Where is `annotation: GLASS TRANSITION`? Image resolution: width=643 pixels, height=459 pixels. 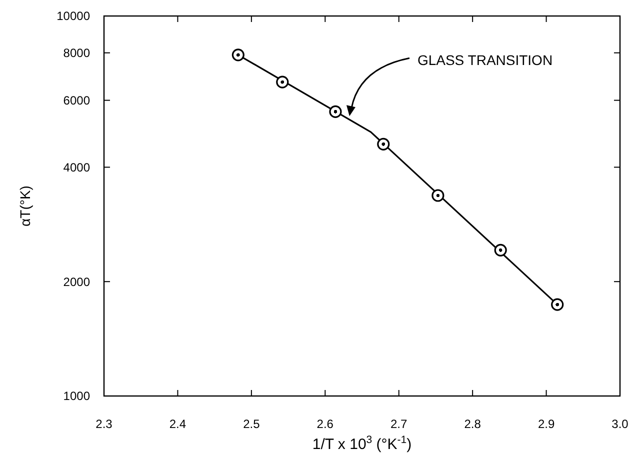 annotation: GLASS TRANSITION is located at coordinates (485, 60).